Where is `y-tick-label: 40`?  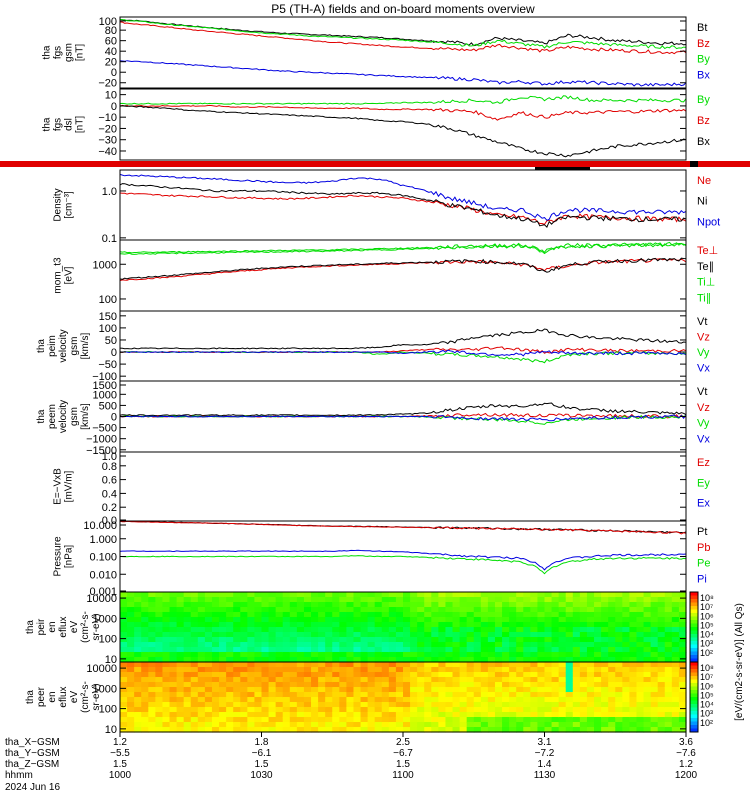
y-tick-label: 40 is located at coordinates (111, 52).